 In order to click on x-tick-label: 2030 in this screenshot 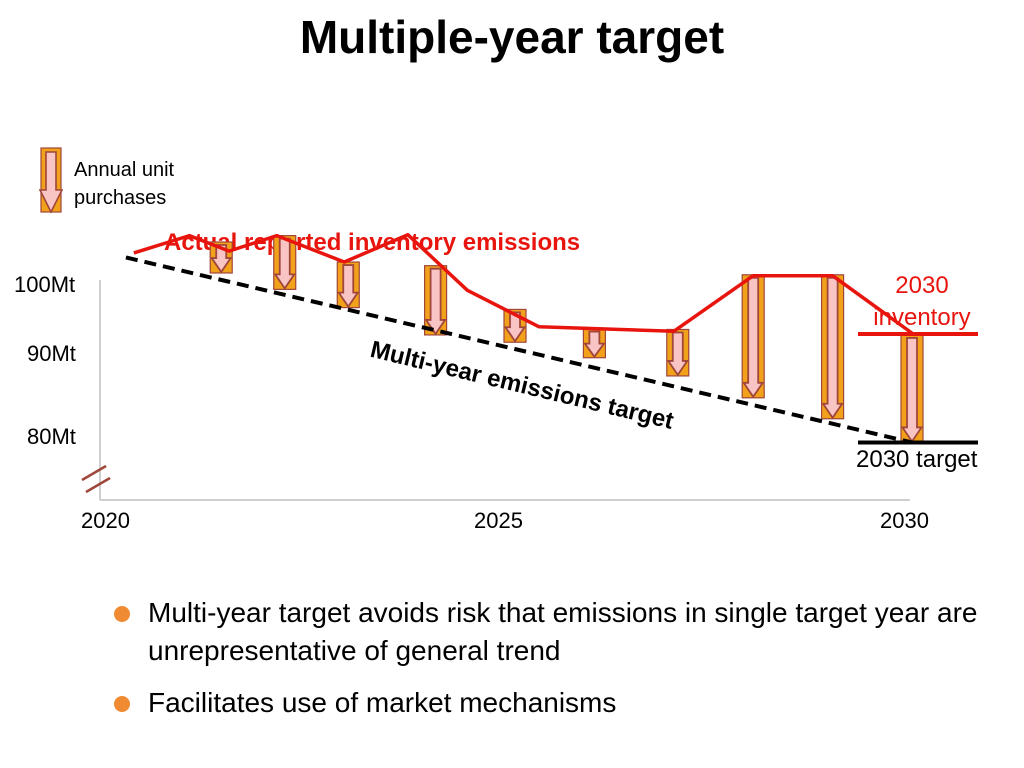, I will do `click(904, 520)`.